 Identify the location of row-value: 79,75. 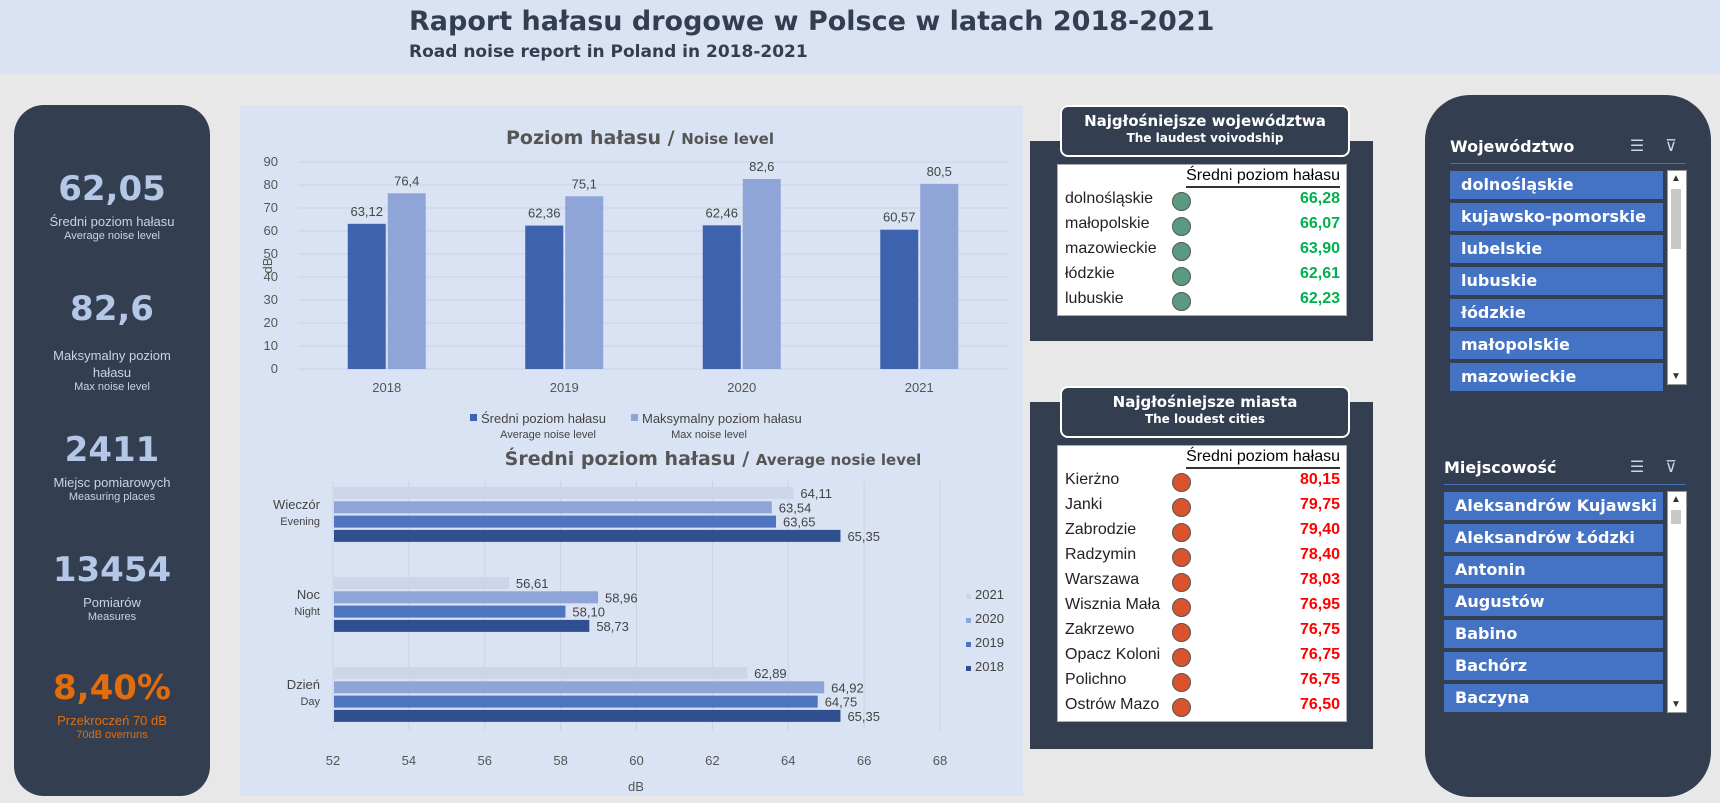
(1319, 504).